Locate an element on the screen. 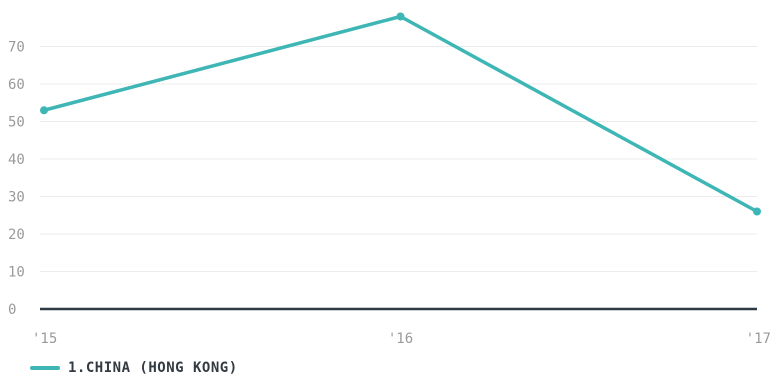  x-axis: '15 '16 '17 is located at coordinates (401, 339).